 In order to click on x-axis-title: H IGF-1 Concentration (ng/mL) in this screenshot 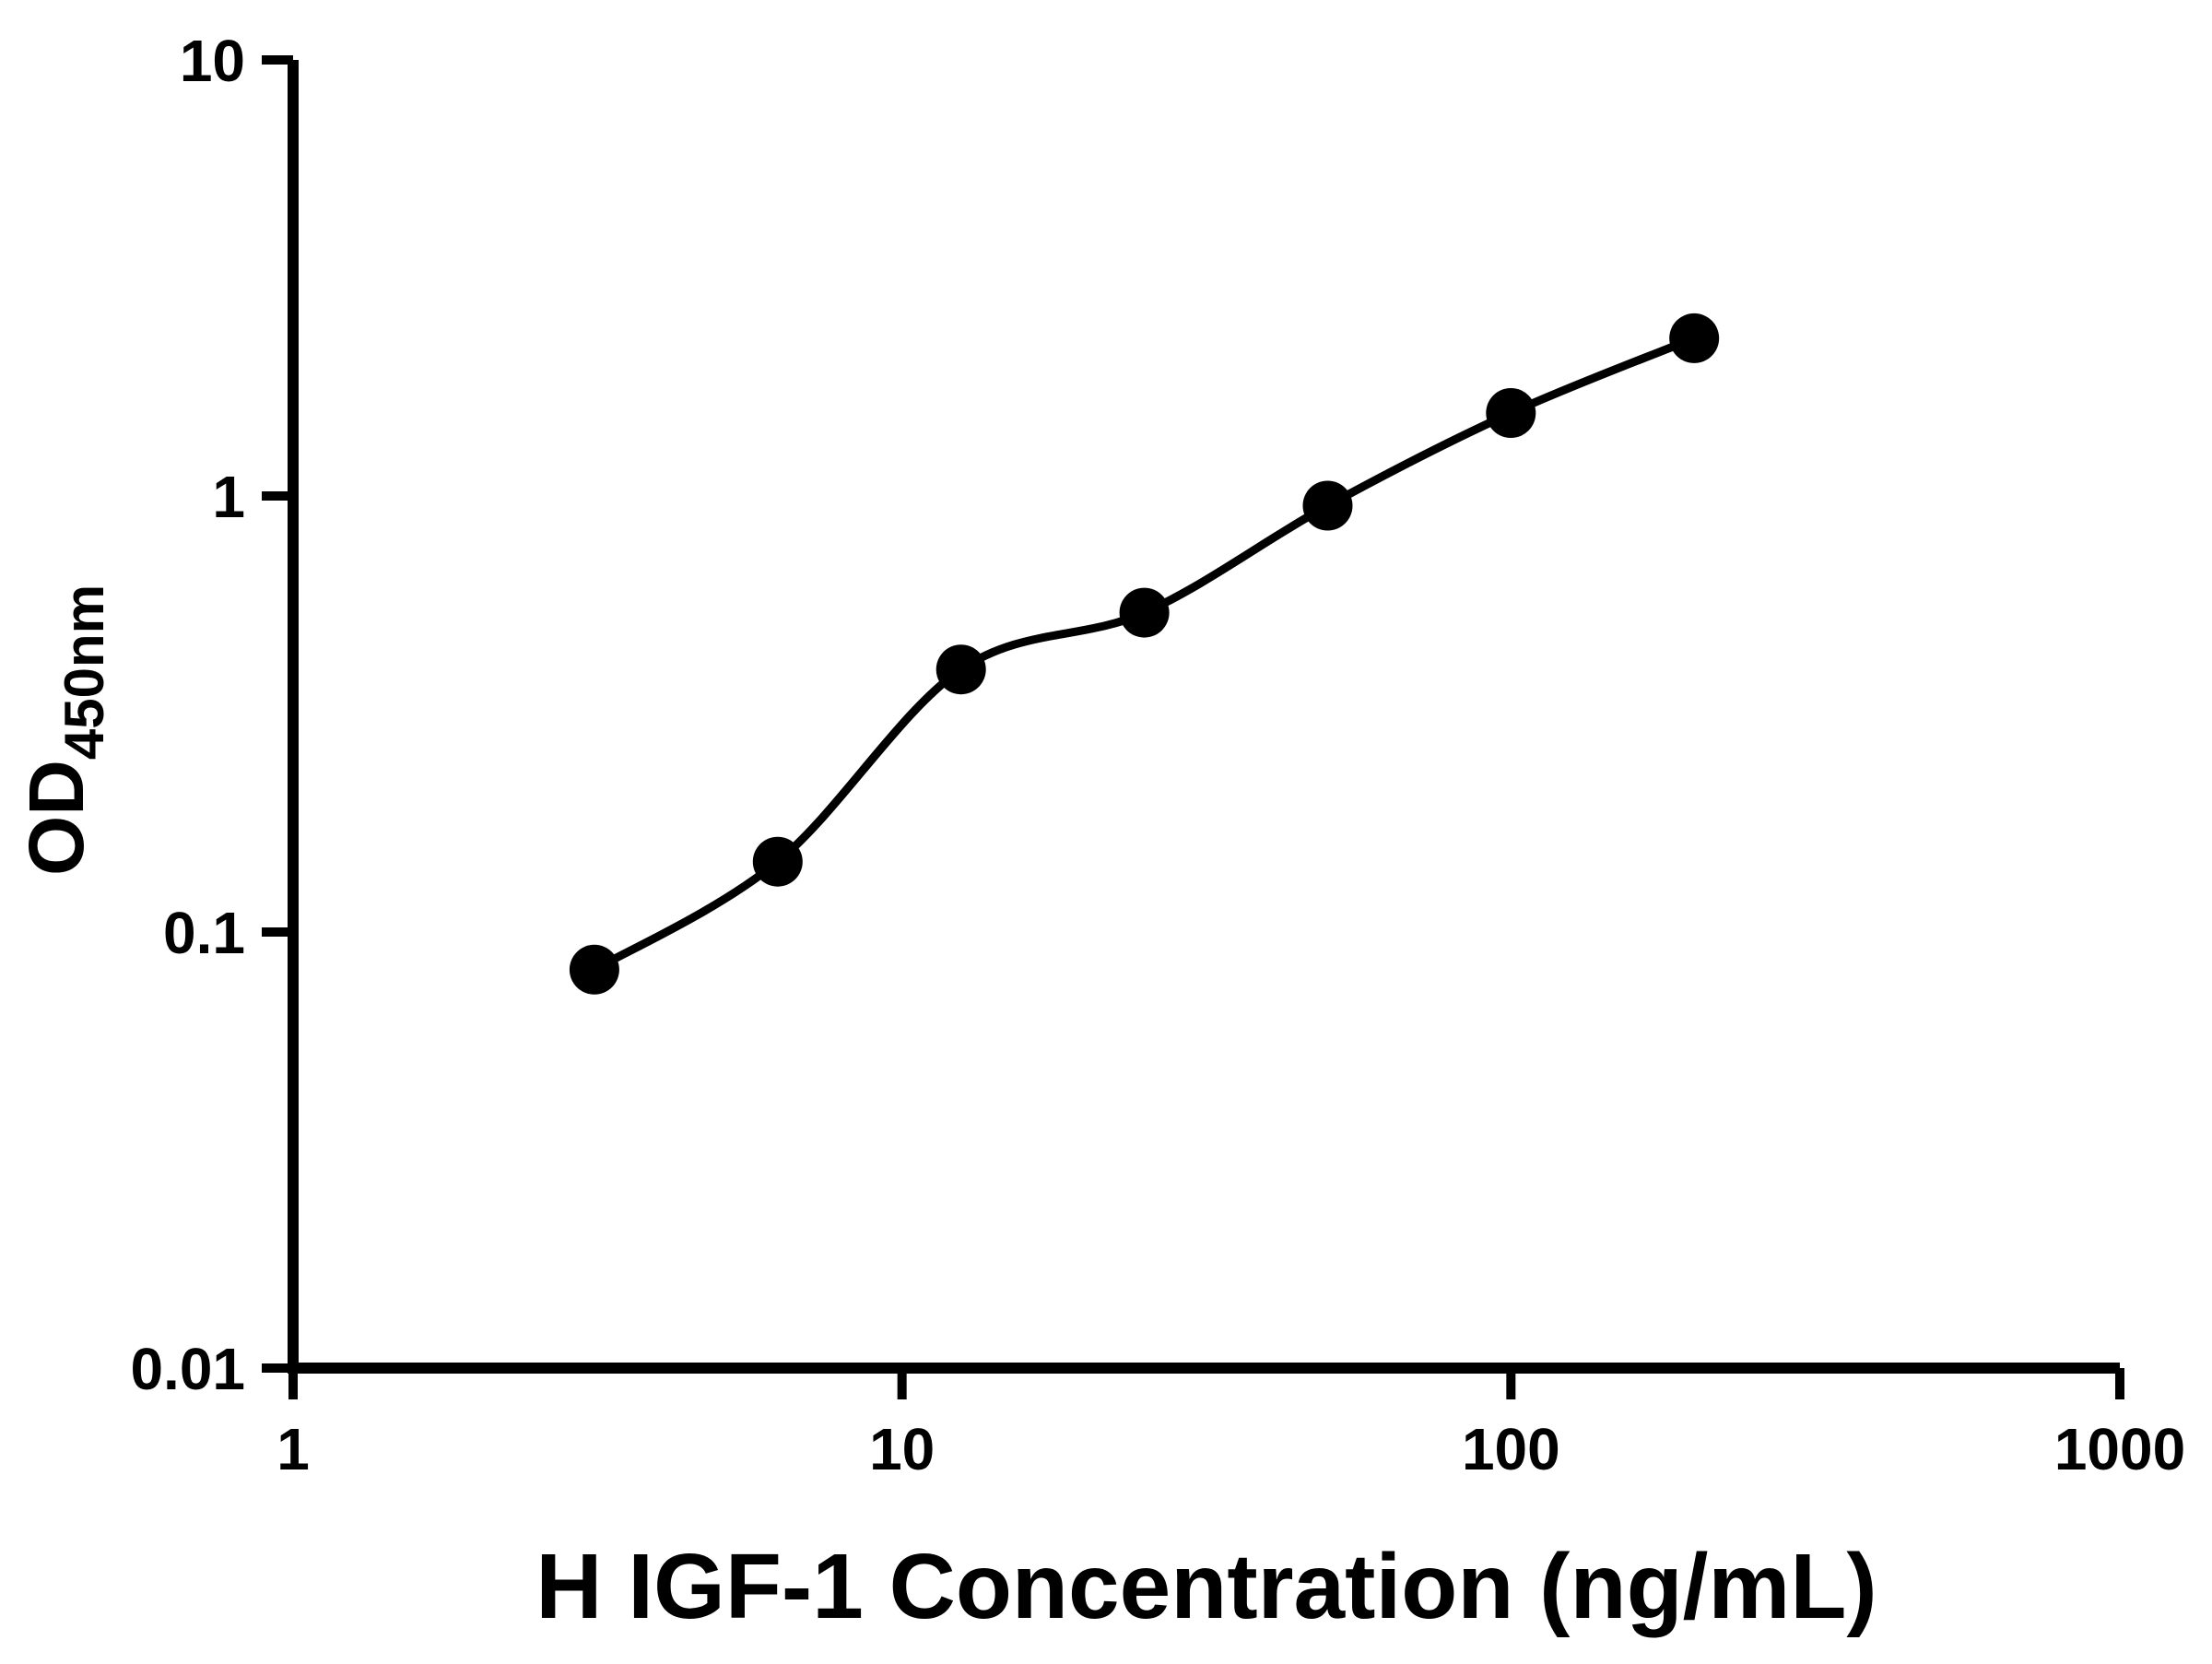, I will do `click(1206, 1586)`.